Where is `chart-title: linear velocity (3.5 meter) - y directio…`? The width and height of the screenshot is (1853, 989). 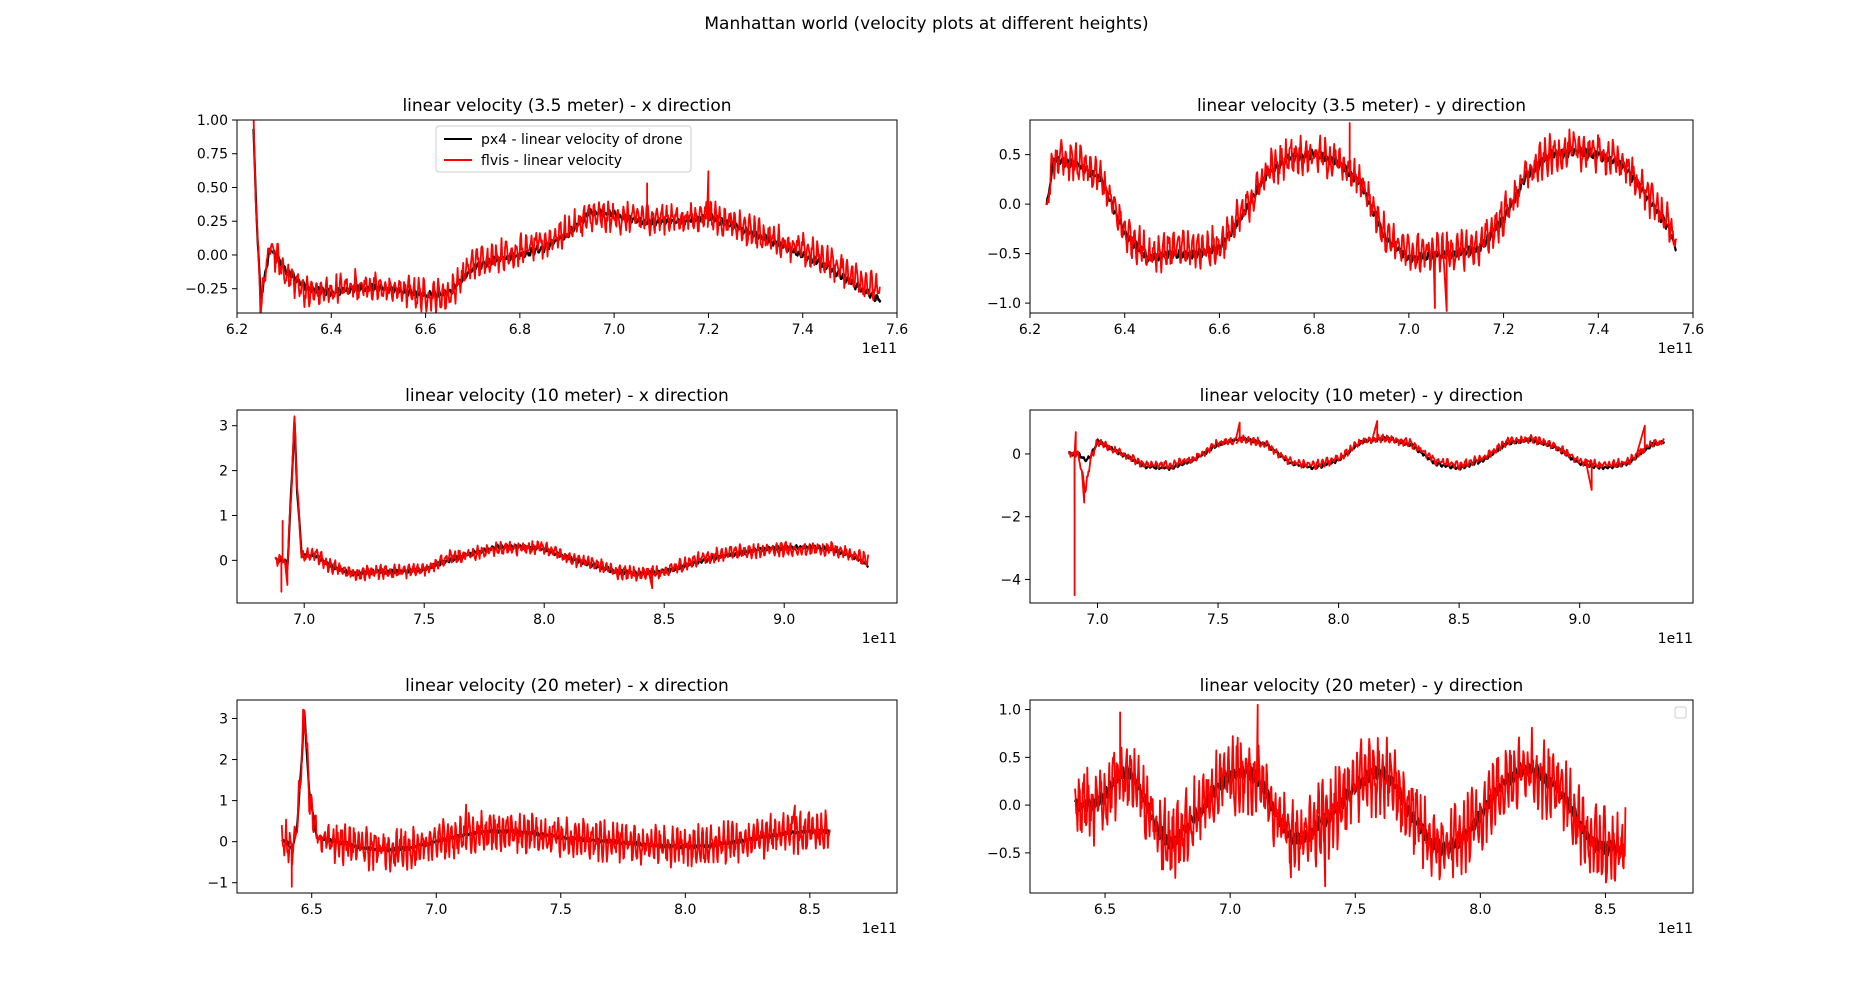 chart-title: linear velocity (3.5 meter) - y directio… is located at coordinates (1361, 106).